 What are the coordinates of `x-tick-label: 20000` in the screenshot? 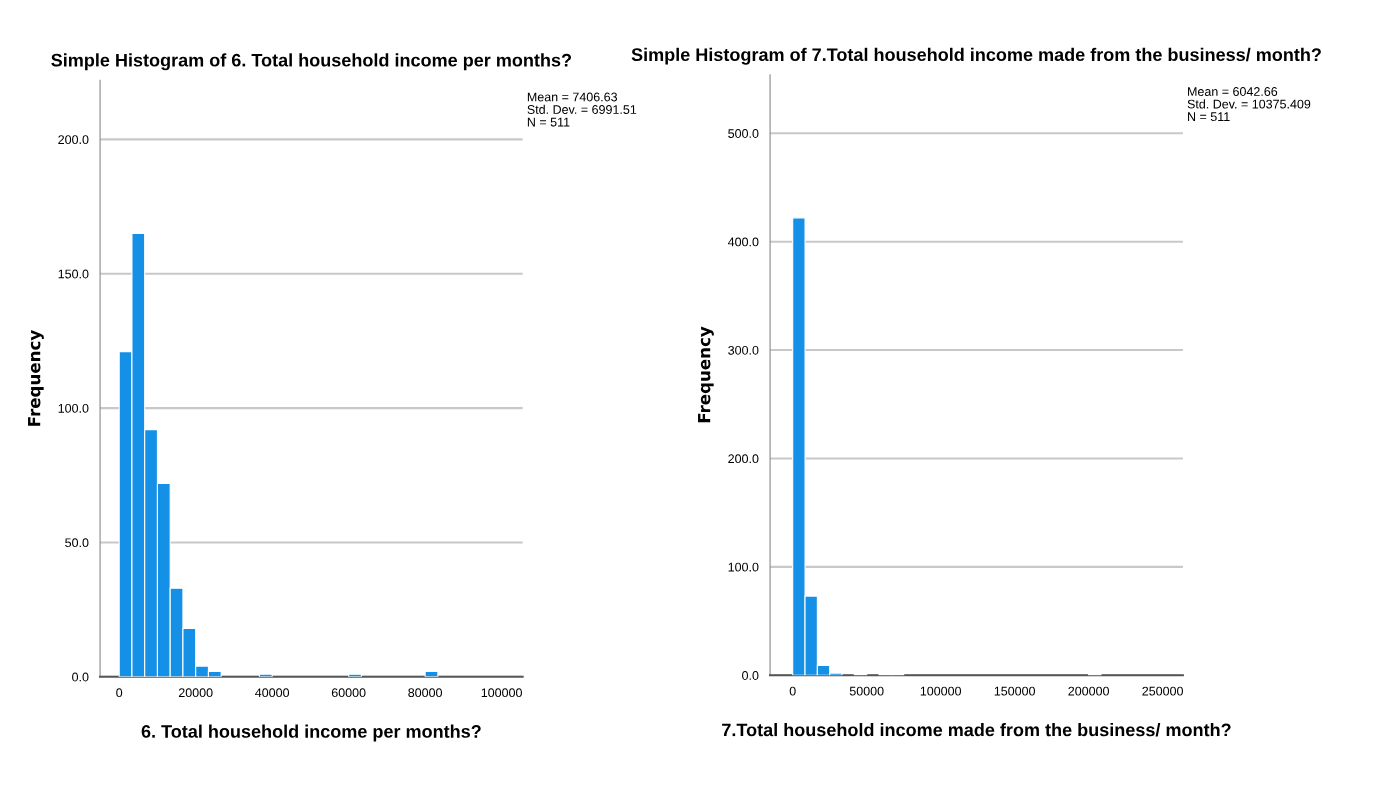 It's located at (195, 693).